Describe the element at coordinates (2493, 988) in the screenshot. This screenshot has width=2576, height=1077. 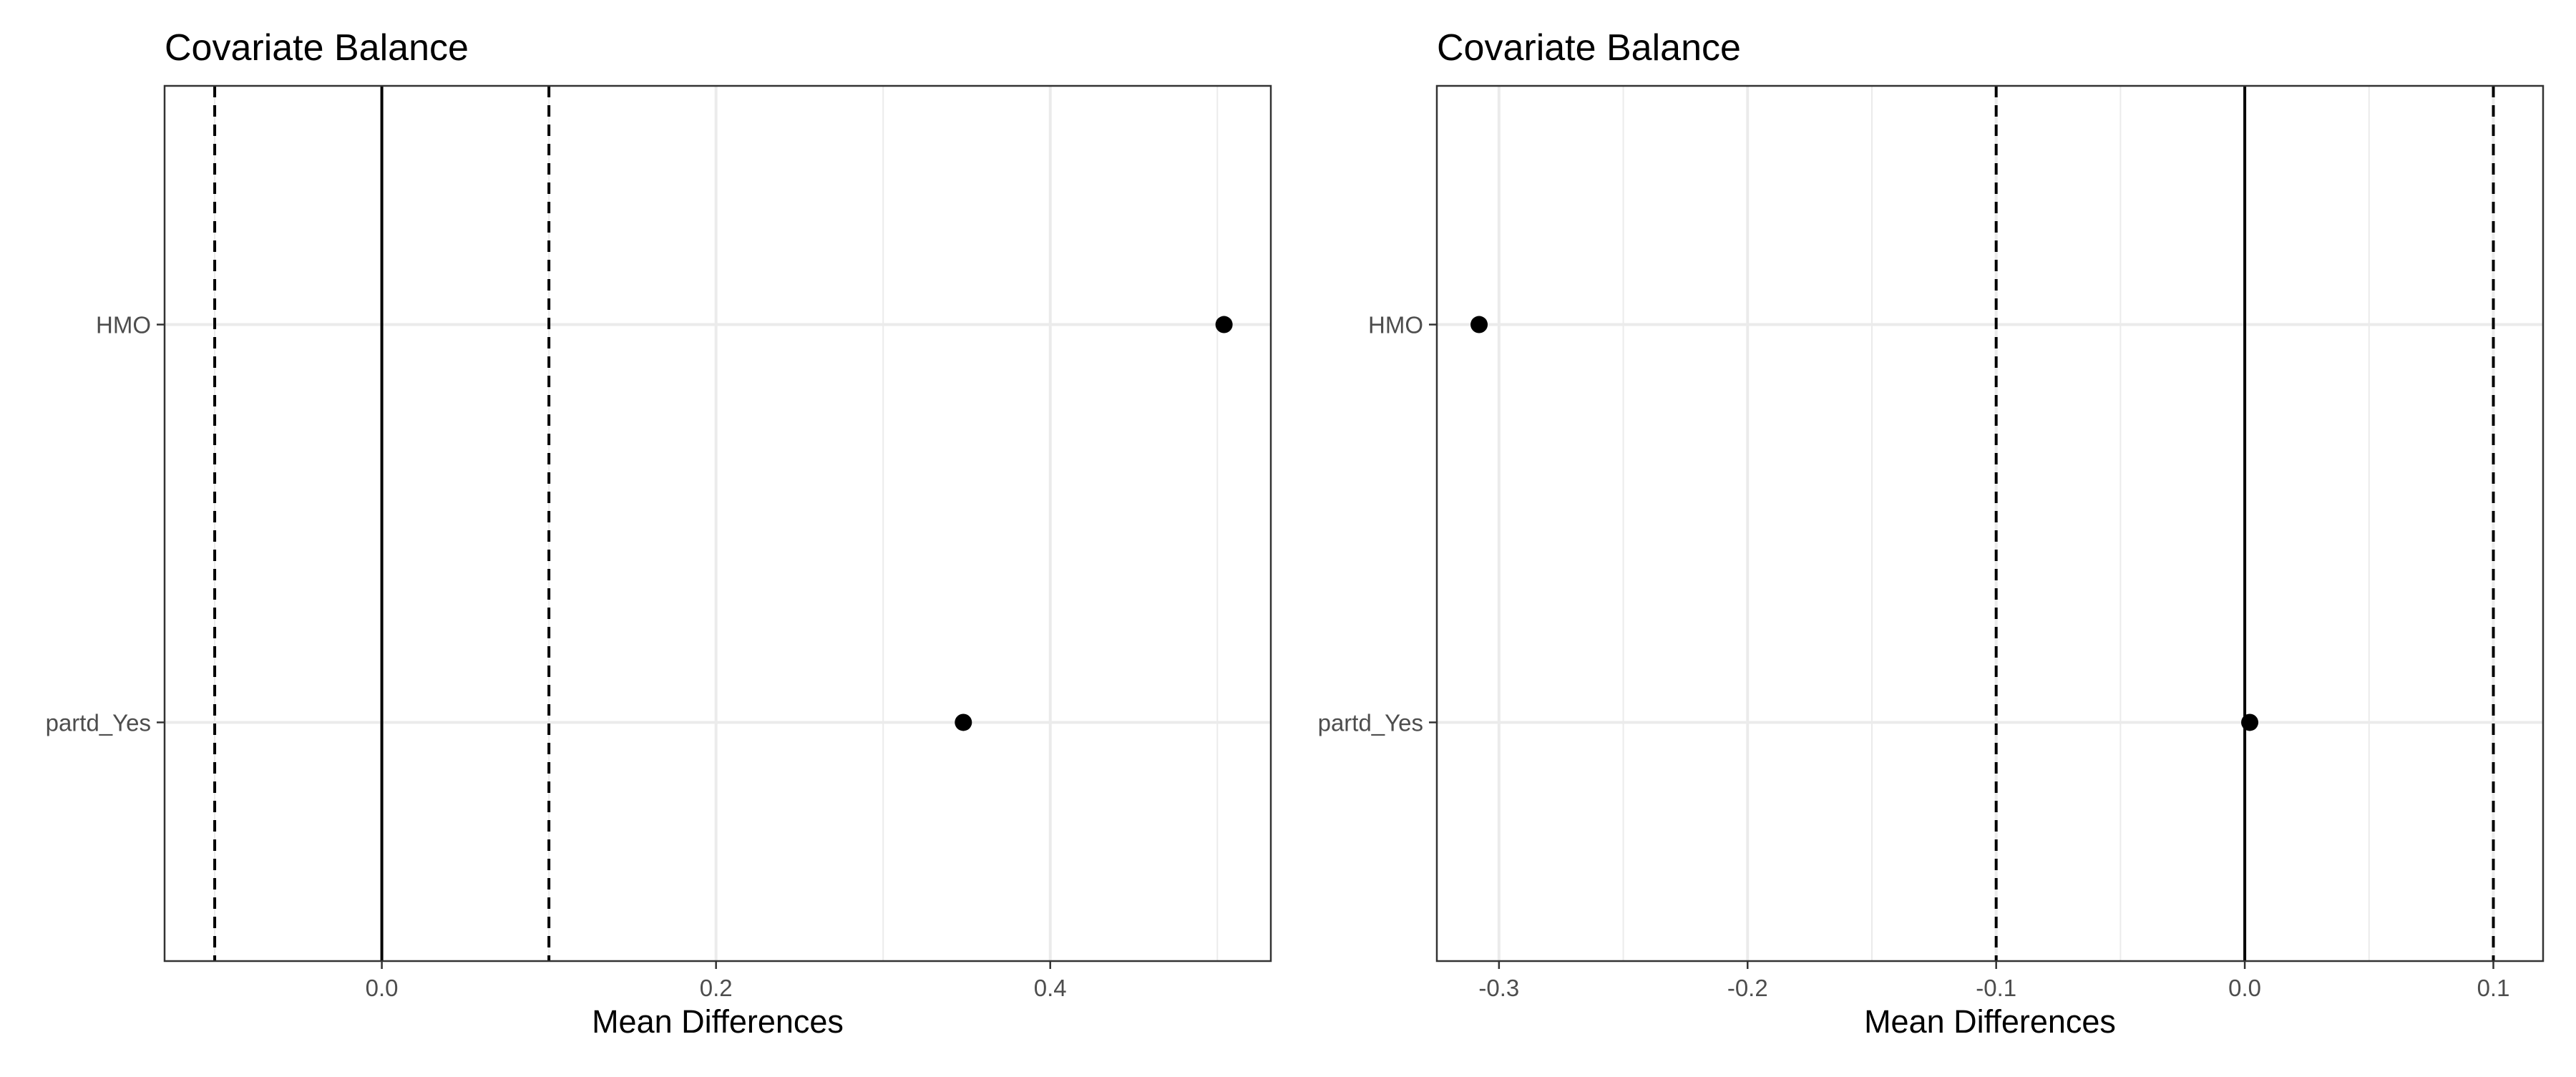
I see `x-tick-label: 0.1` at that location.